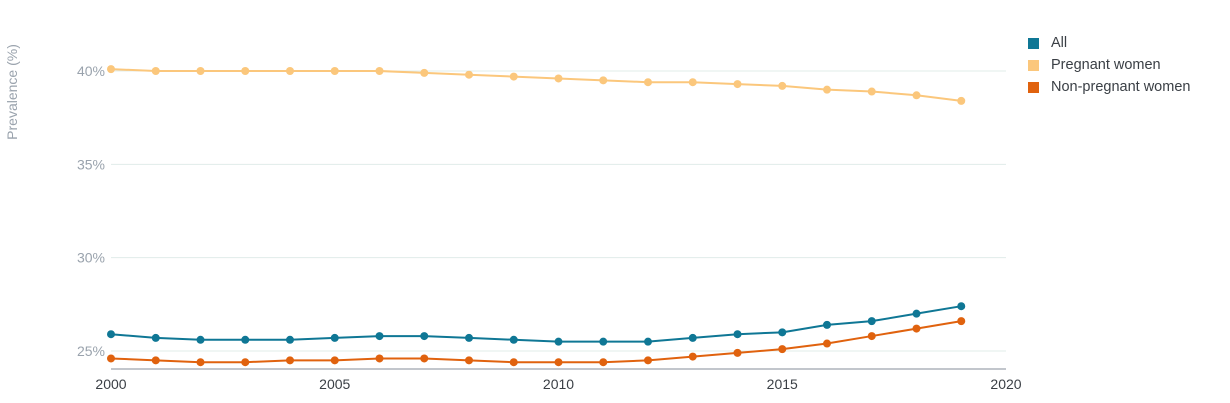 This screenshot has width=1230, height=403. I want to click on legend-item-all: All, so click(1109, 43).